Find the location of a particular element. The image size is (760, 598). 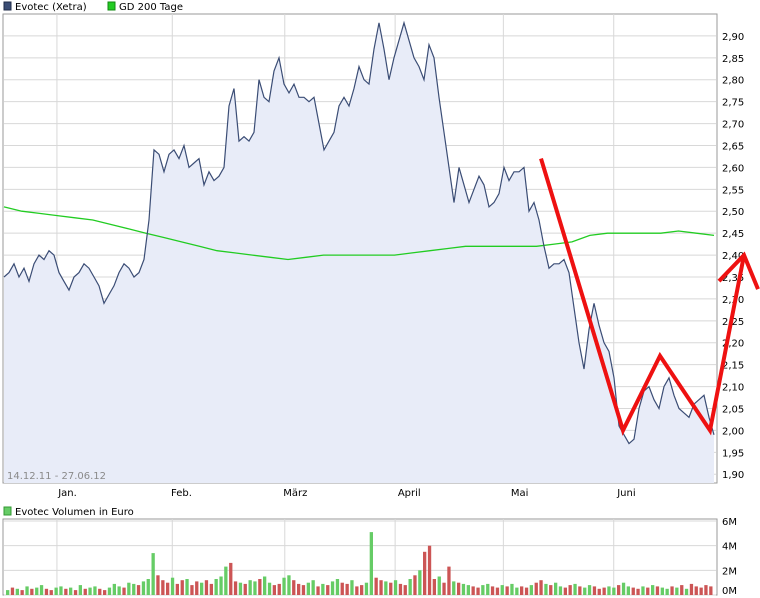

price-y-tick-label: 2,00 is located at coordinates (733, 431).